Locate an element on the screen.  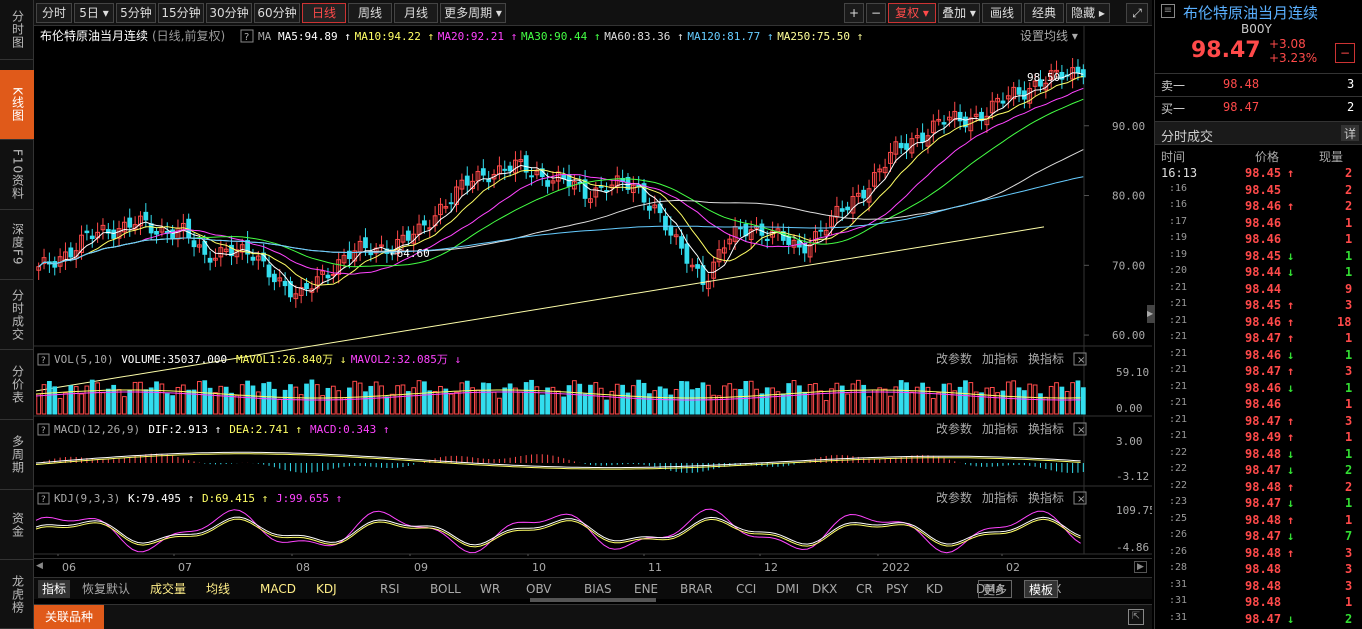
tool-5: 经典 is located at coordinates (1044, 13).